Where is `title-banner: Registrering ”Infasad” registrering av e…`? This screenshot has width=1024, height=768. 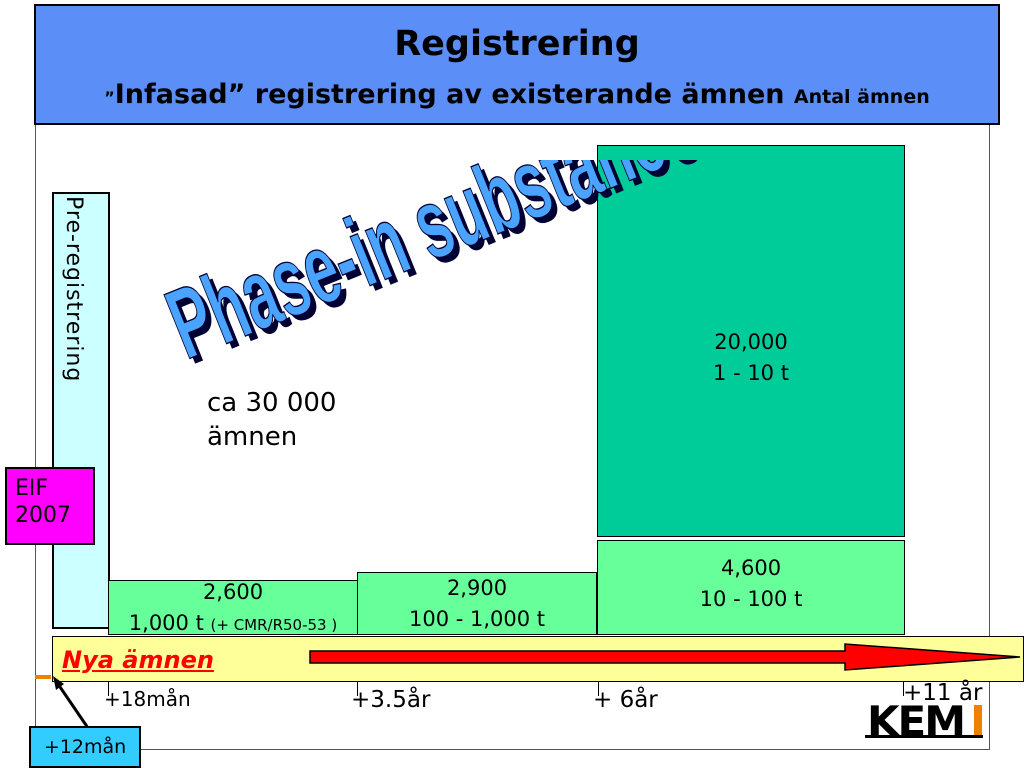
title-banner: Registrering ”Infasad” registrering av e… is located at coordinates (517, 64).